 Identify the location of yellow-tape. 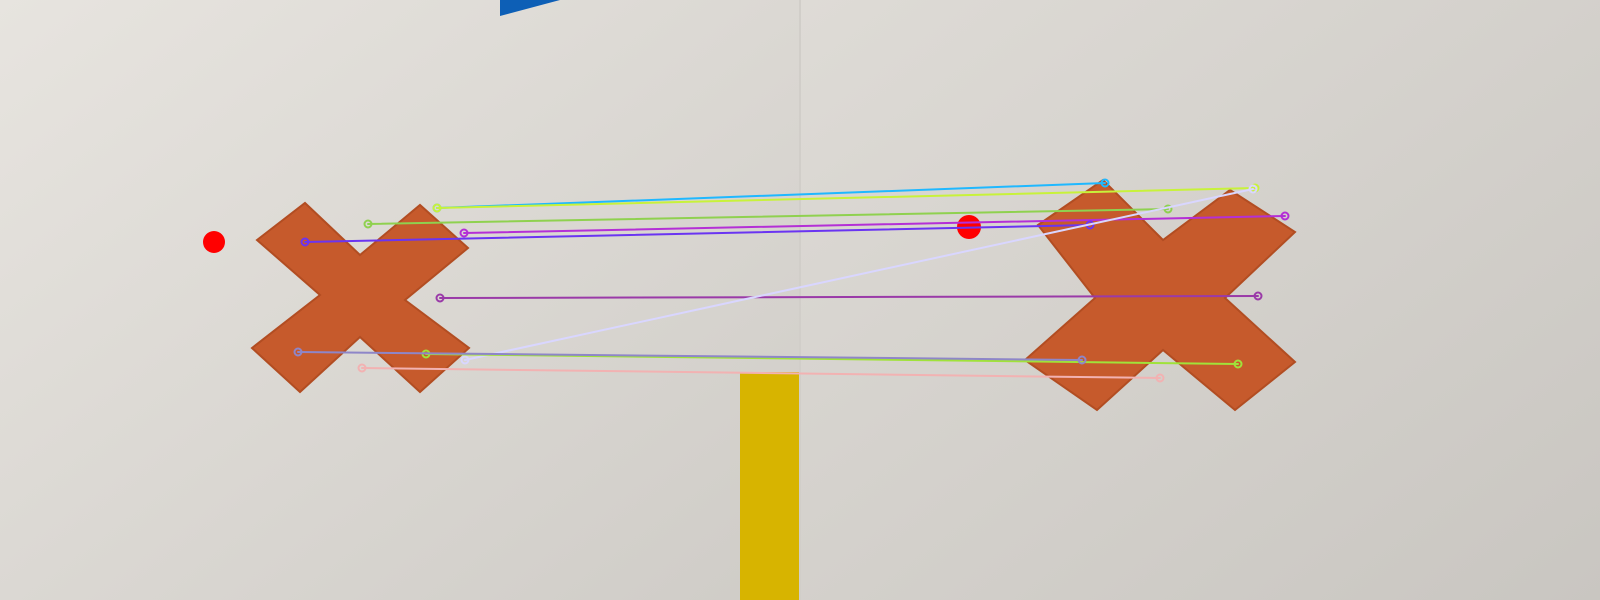
(770, 486).